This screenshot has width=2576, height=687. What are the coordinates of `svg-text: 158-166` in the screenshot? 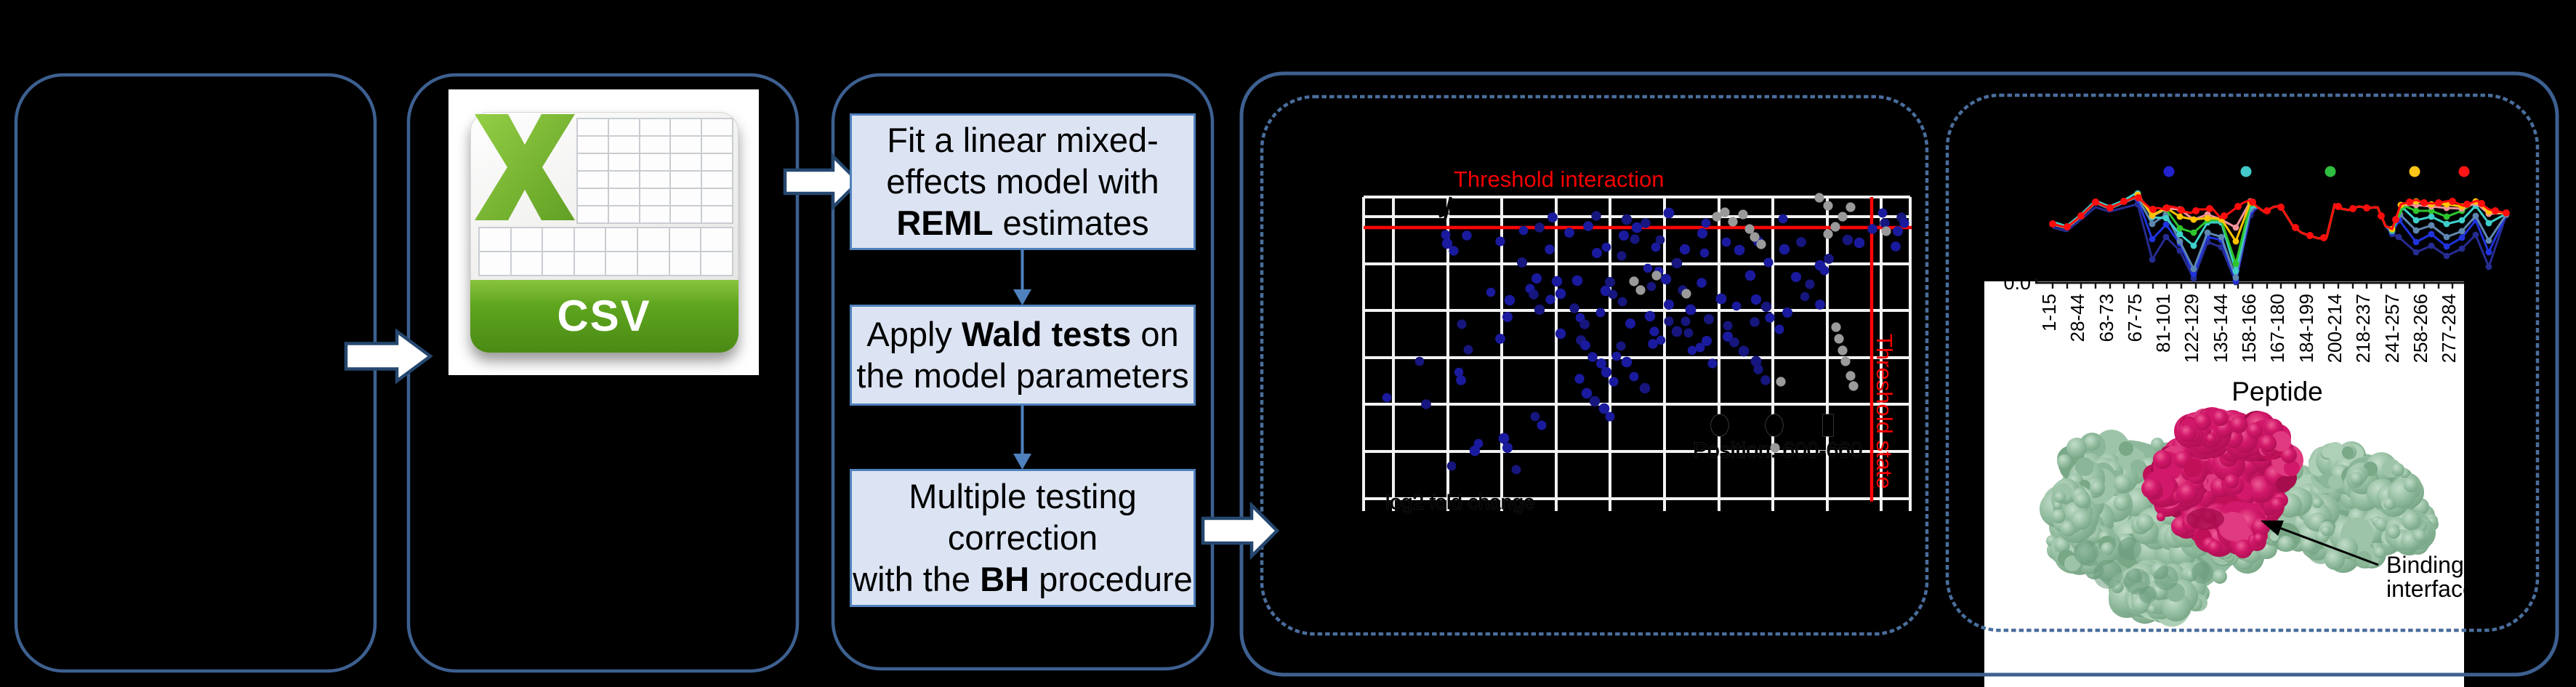 It's located at (2249, 328).